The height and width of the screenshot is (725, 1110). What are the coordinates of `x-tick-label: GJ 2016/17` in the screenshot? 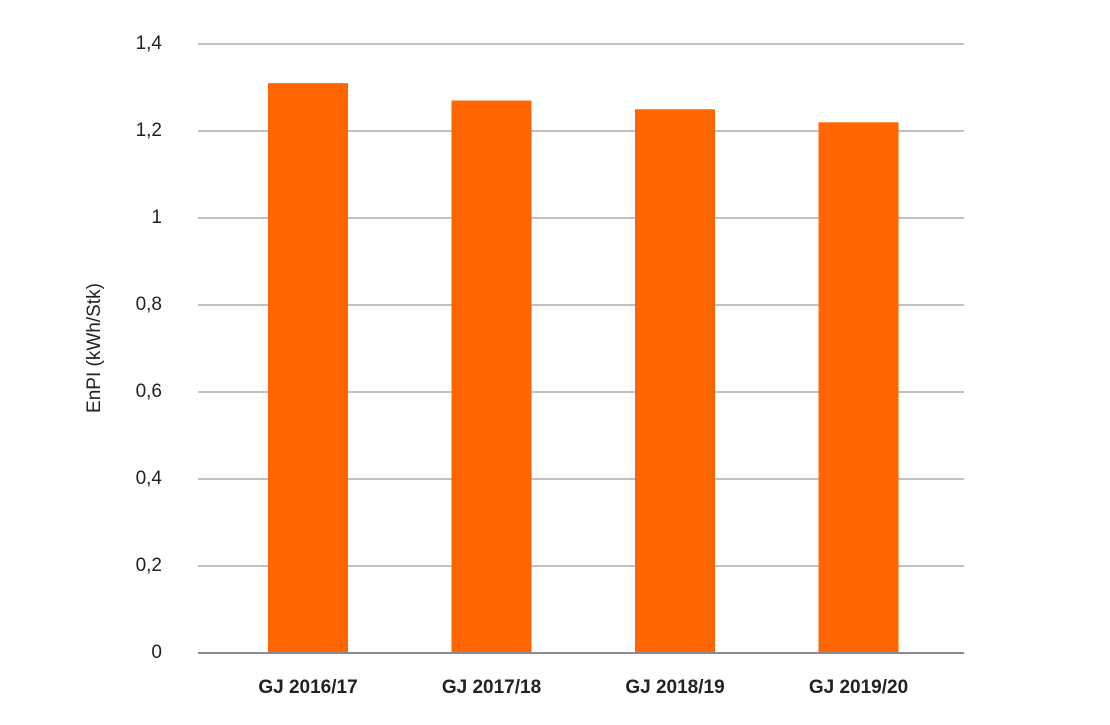 It's located at (307, 687).